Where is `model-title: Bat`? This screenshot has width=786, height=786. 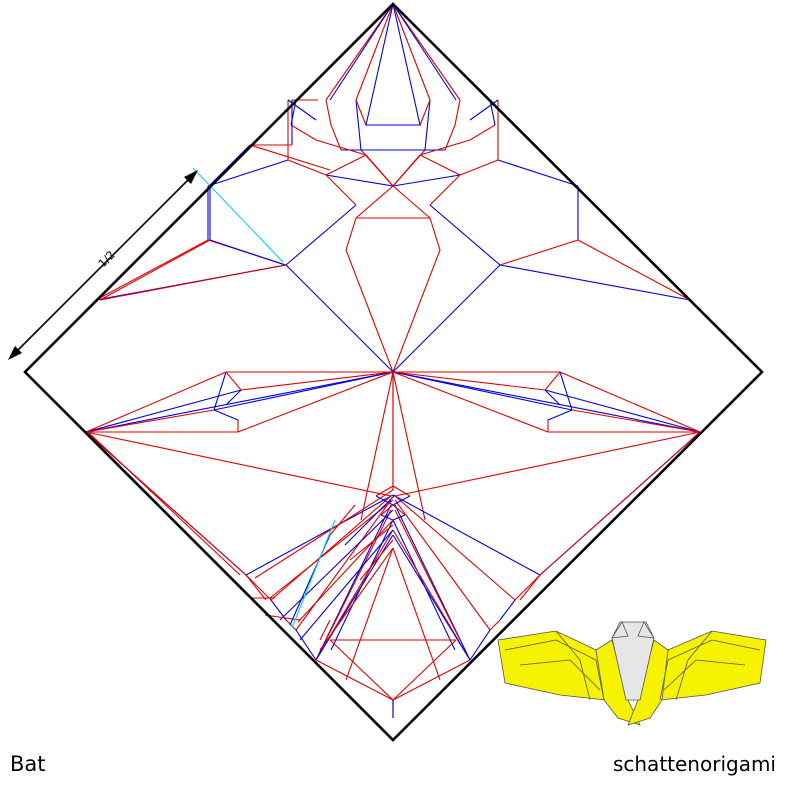 model-title: Bat is located at coordinates (28, 764).